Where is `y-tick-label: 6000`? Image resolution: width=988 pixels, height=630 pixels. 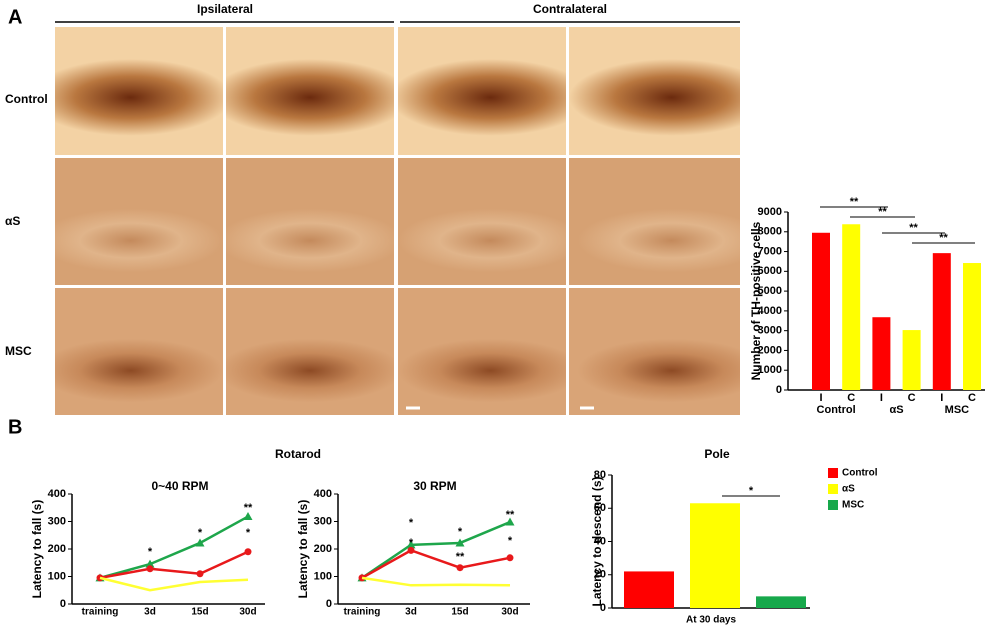
y-tick-label: 6000 is located at coordinates (770, 271).